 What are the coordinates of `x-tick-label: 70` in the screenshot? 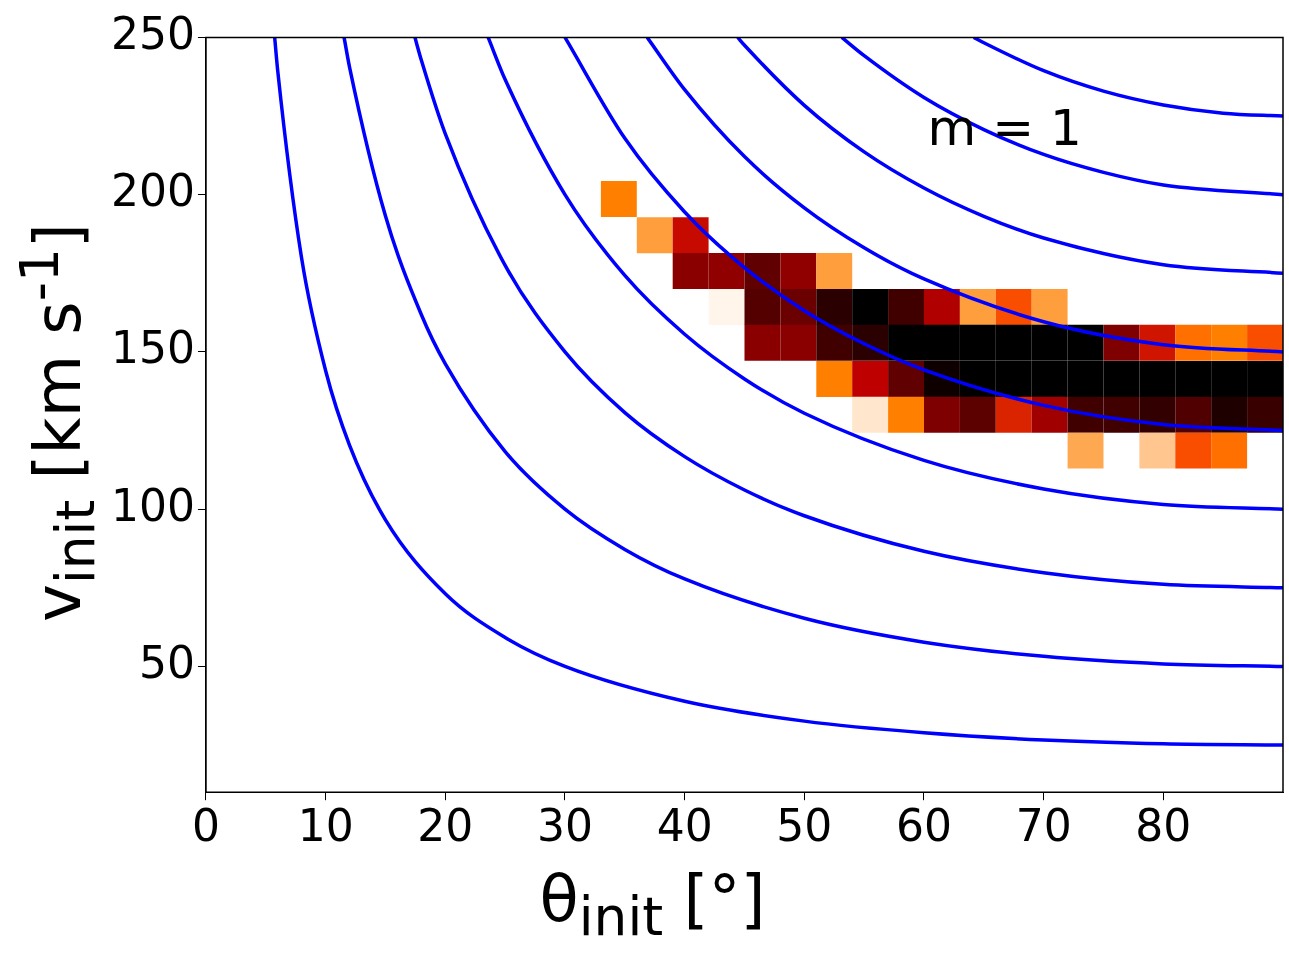 It's located at (1043, 826).